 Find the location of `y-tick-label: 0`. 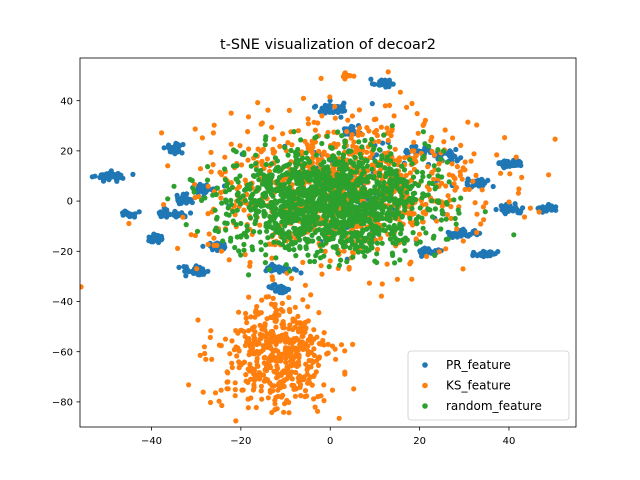

y-tick-label: 0 is located at coordinates (70, 202).